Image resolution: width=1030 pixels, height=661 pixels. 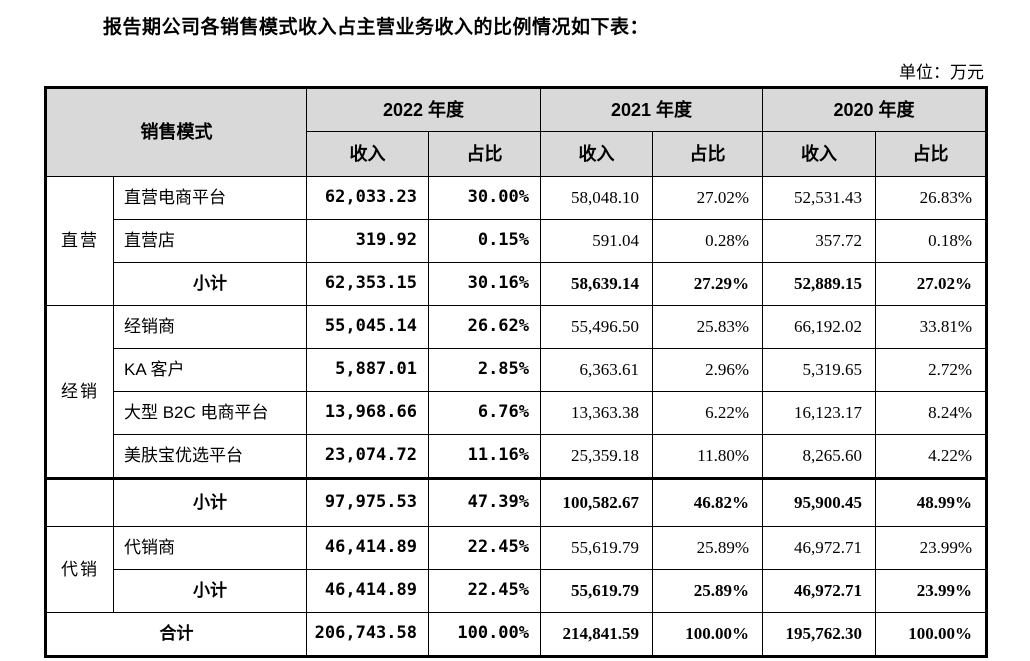 What do you see at coordinates (931, 154) in the screenshot?
I see `header-2020-ratio: 占比` at bounding box center [931, 154].